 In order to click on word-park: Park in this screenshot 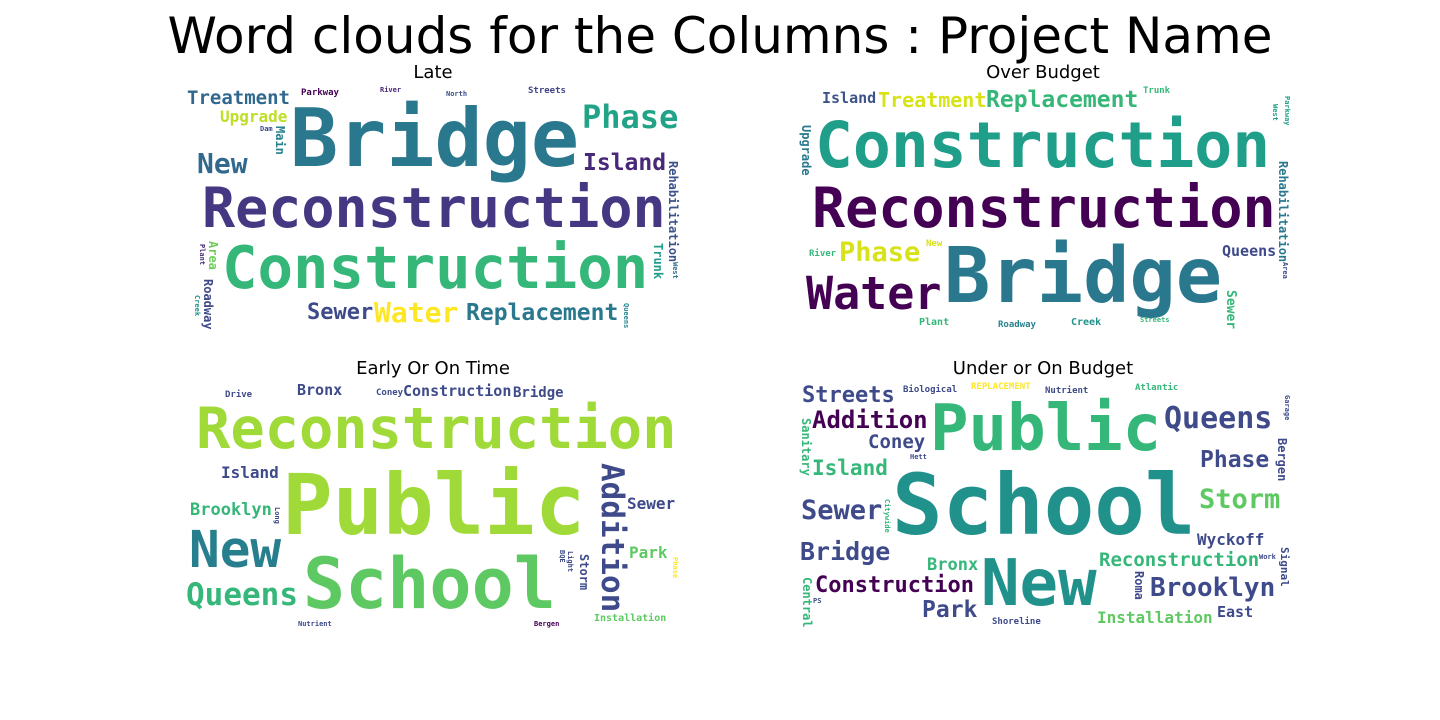, I will do `click(950, 610)`.